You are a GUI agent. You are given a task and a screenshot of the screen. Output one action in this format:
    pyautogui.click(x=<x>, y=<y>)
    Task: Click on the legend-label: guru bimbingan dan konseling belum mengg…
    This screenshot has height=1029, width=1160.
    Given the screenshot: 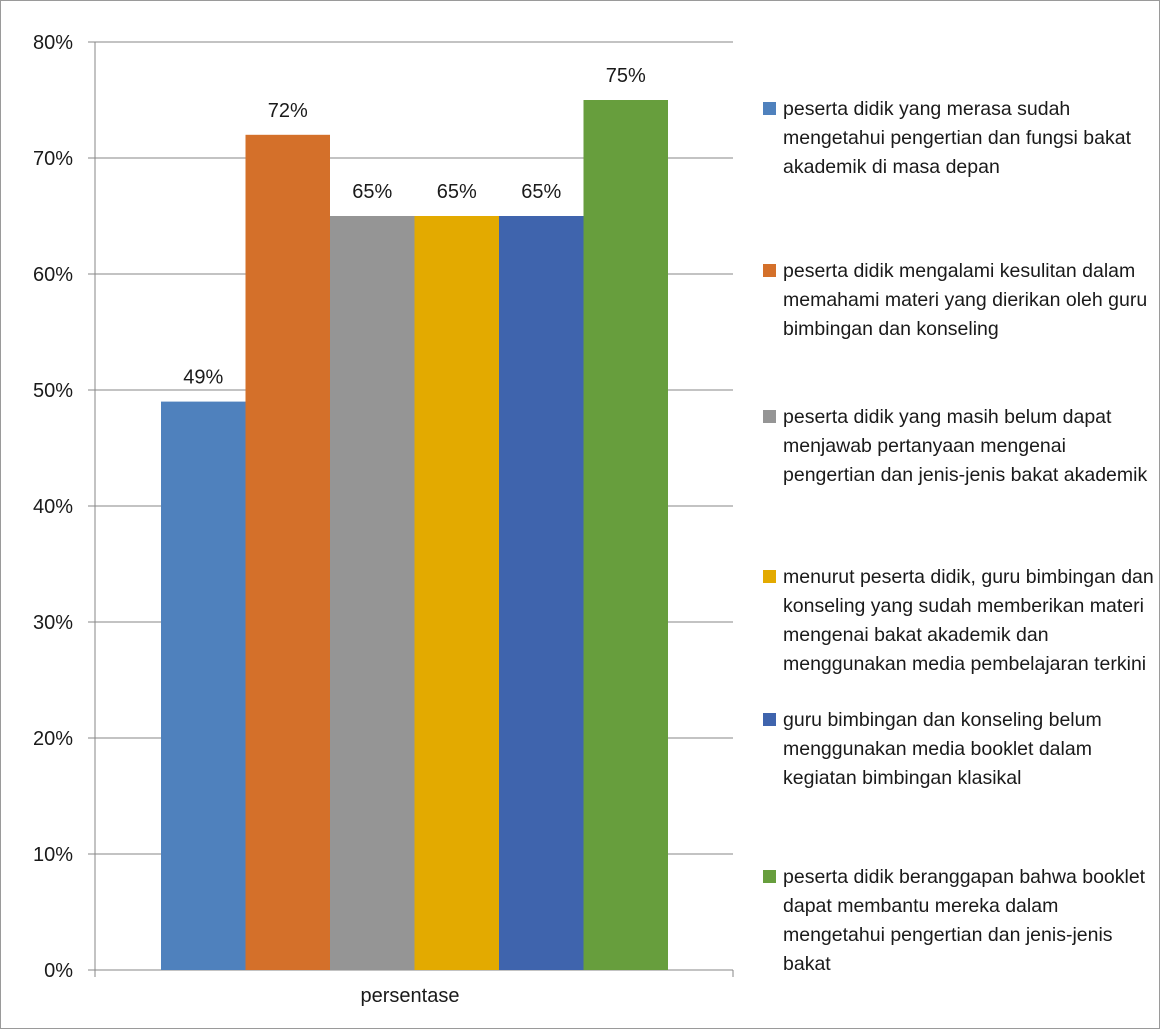 What is the action you would take?
    pyautogui.click(x=942, y=749)
    